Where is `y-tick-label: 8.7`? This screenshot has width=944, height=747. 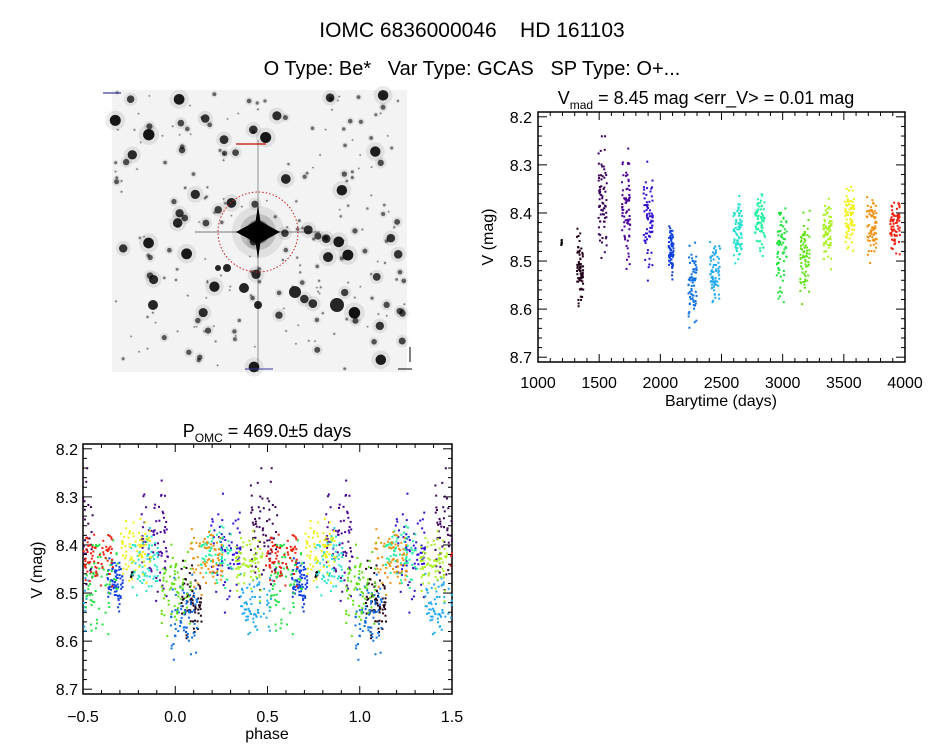
y-tick-label: 8.7 is located at coordinates (521, 358).